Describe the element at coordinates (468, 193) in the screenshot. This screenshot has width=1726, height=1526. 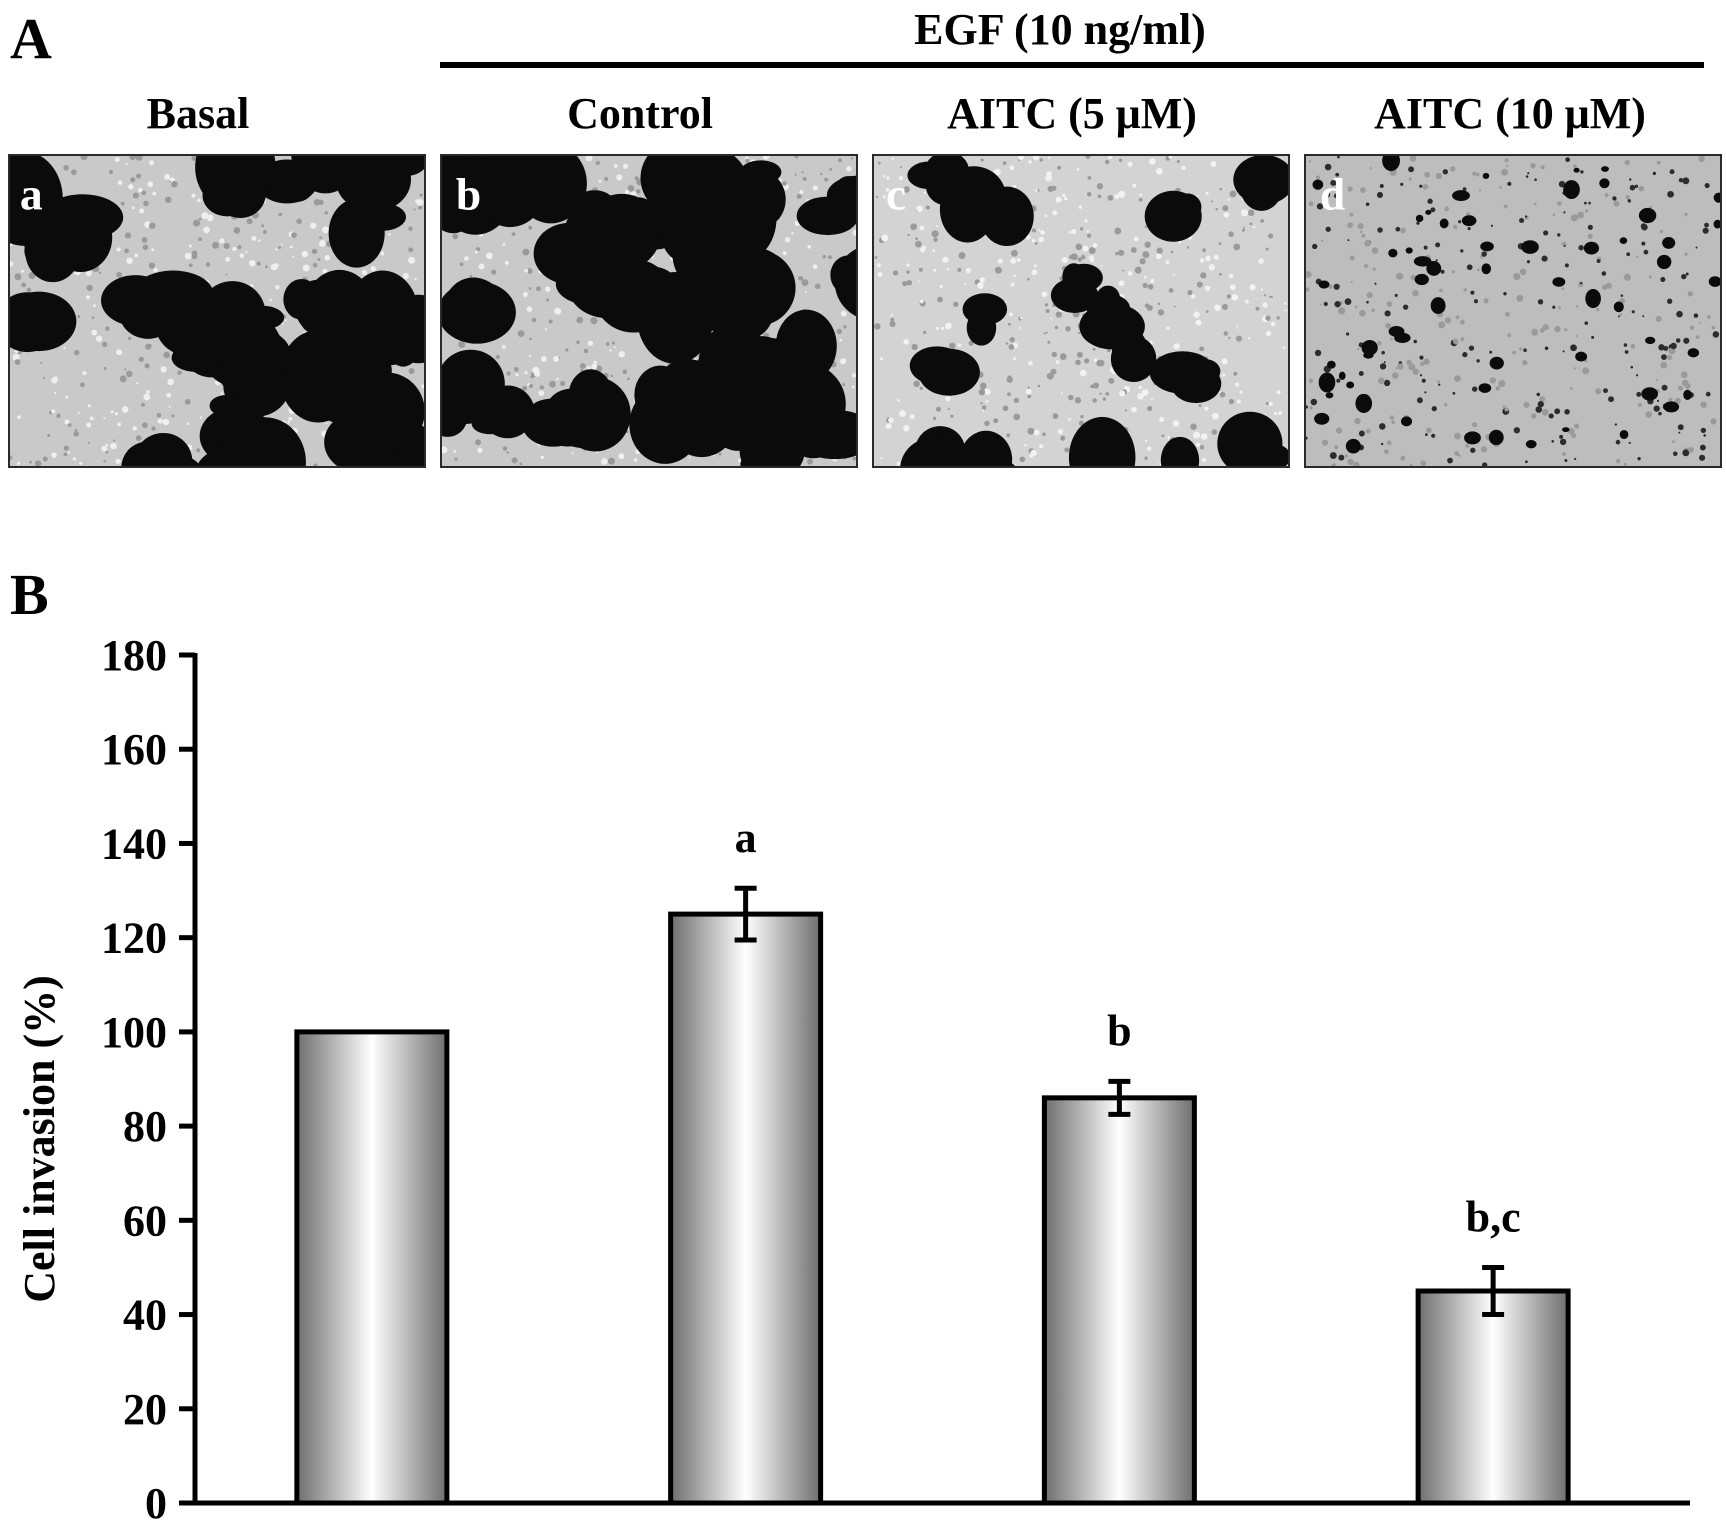
I see `micrograph-letter-b: b` at that location.